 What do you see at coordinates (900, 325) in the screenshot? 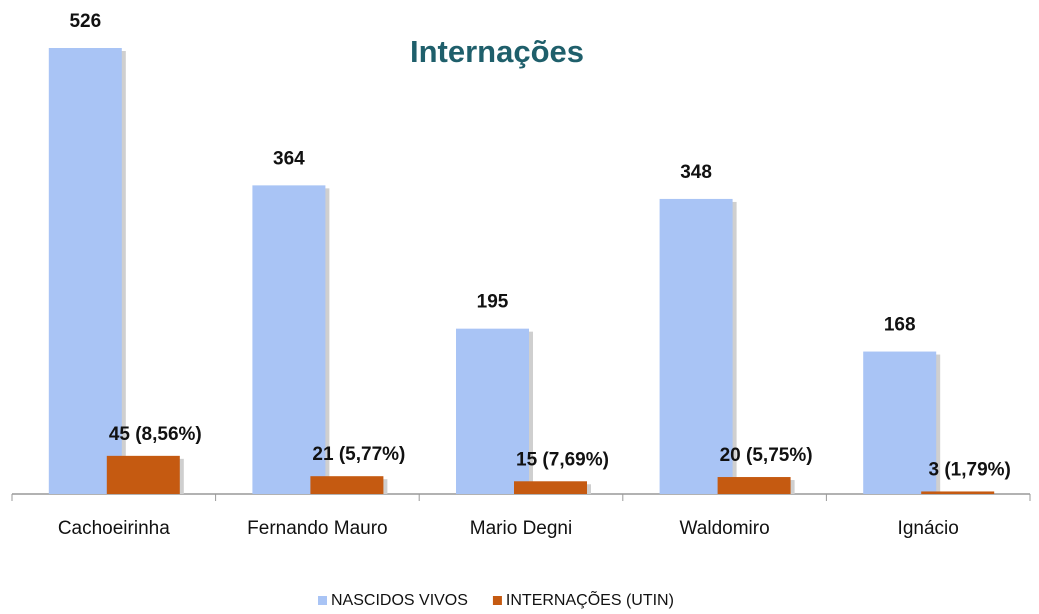
I see `data-label: 168` at bounding box center [900, 325].